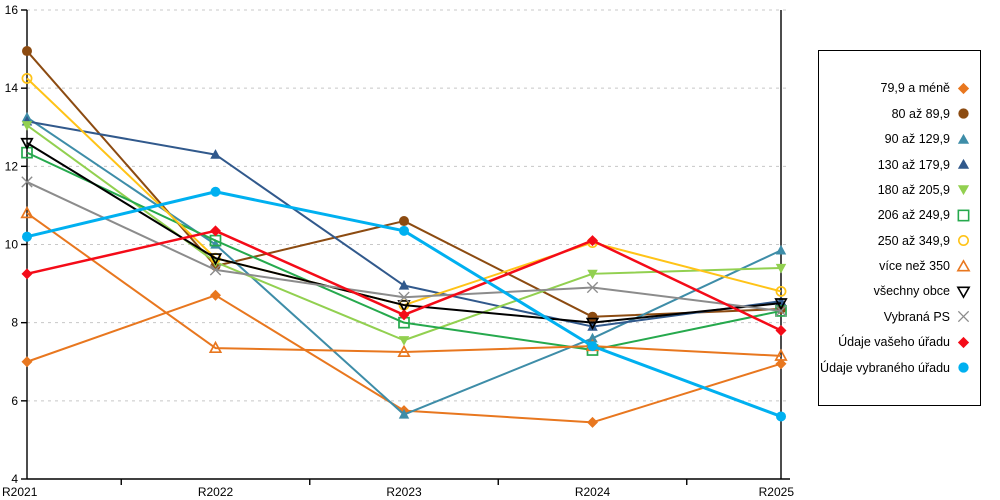  I want to click on legend-item-0: 79,9 a méně, so click(899, 88).